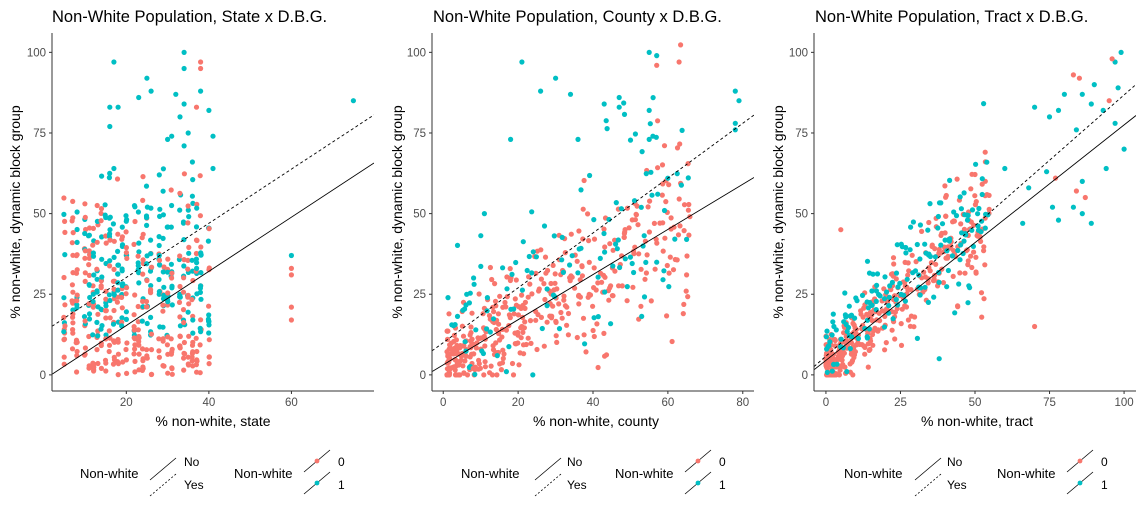 The image size is (1144, 510). I want to click on legend-point-item-0: 0, so click(1104, 462).